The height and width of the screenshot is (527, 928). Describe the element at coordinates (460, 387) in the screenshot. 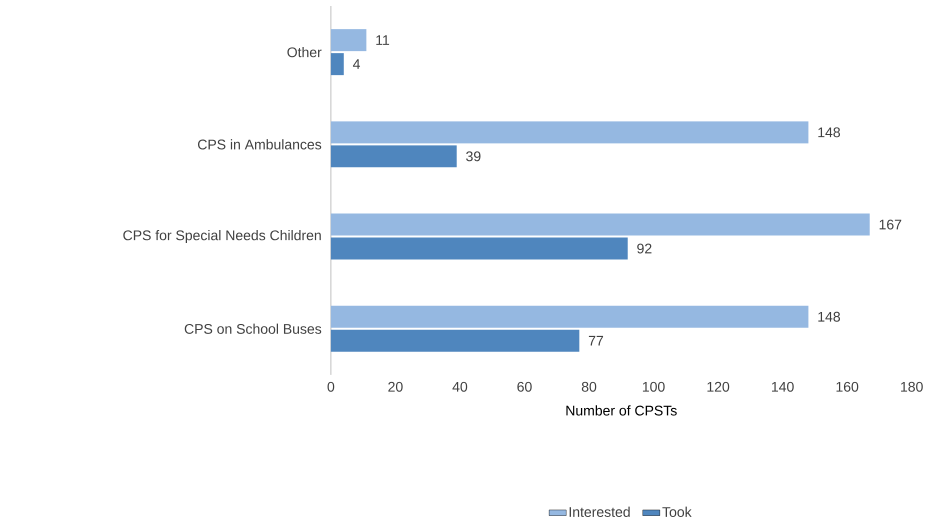

I see `x-tick-label: 40` at that location.